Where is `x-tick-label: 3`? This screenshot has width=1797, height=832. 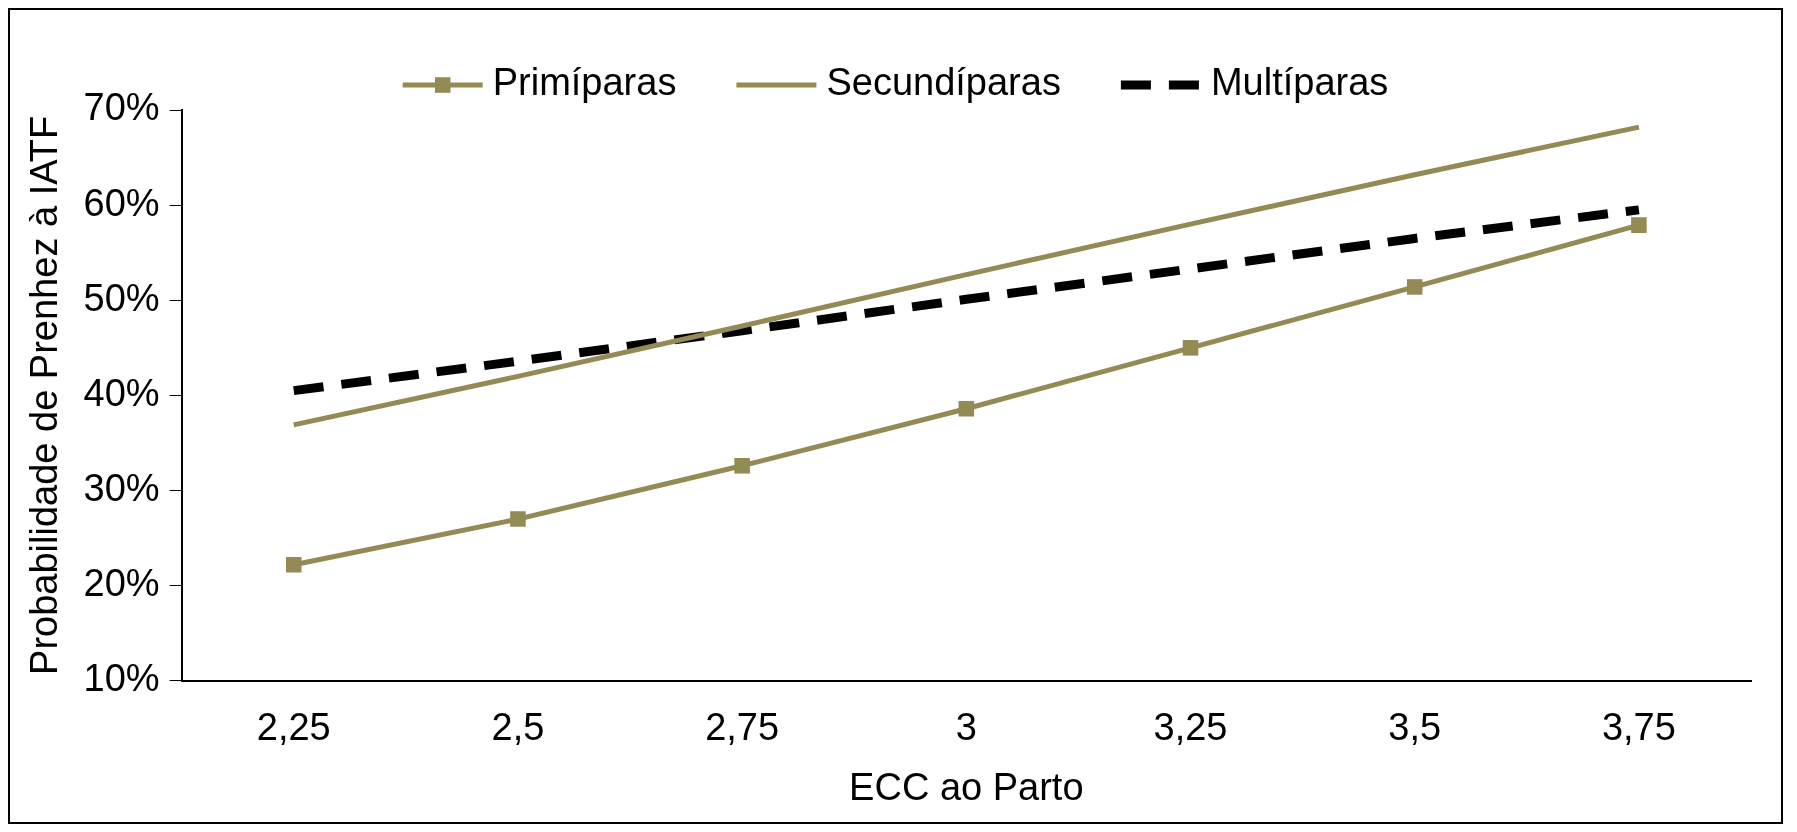
x-tick-label: 3 is located at coordinates (966, 727).